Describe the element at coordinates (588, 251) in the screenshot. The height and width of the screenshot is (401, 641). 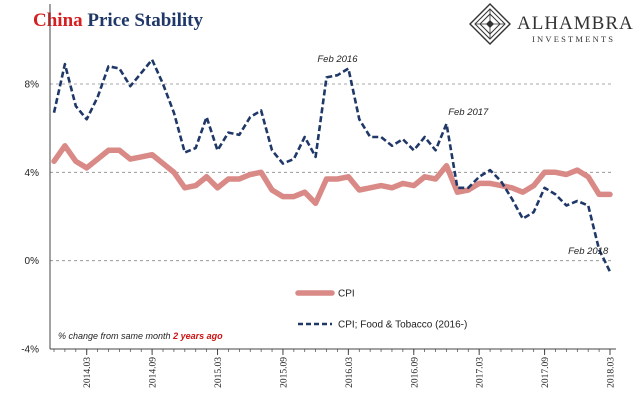
I see `annotation-label: Feb 2018` at that location.